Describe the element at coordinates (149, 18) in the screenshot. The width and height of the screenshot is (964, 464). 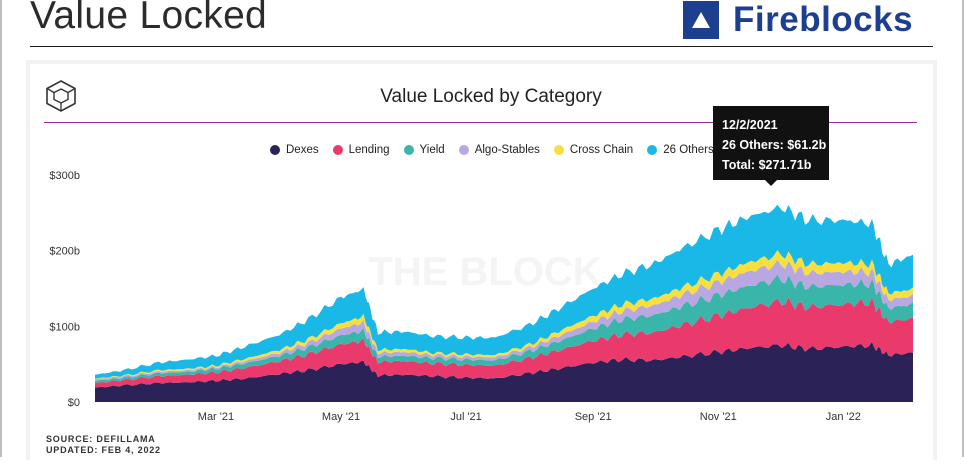
I see `page-title: Value Locked` at that location.